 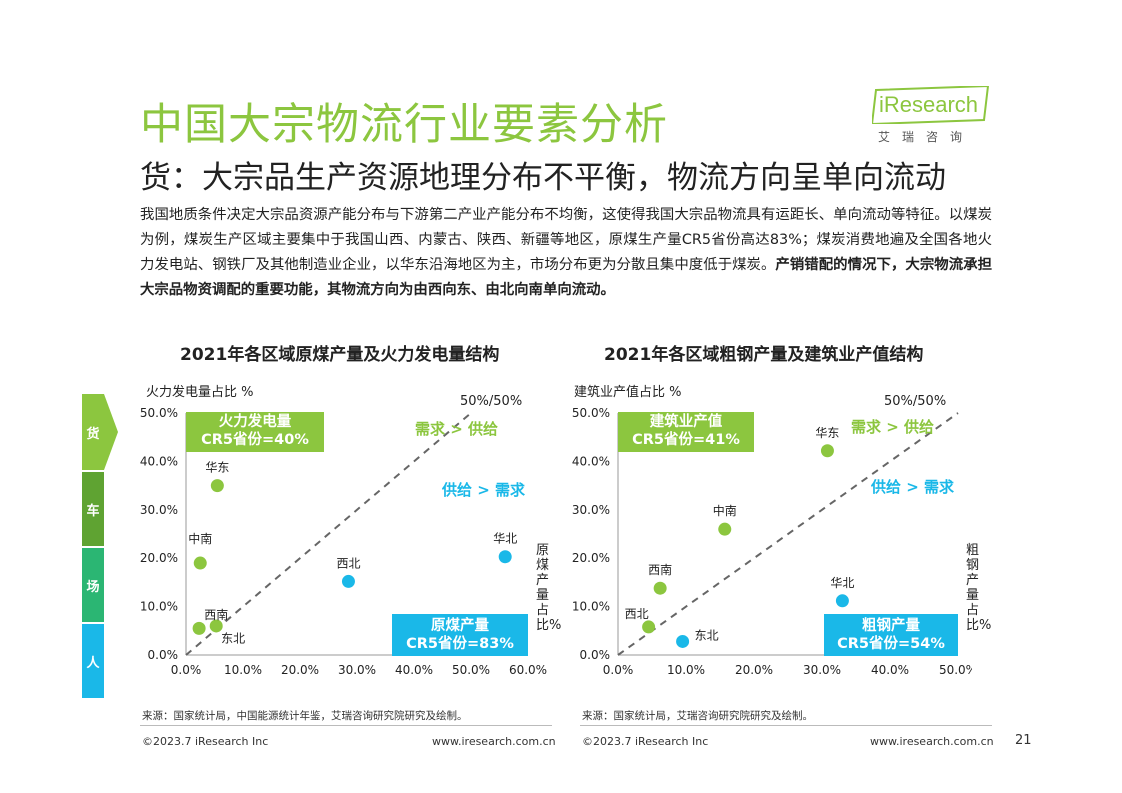 What do you see at coordinates (199, 628) in the screenshot?
I see `left-point-东北` at bounding box center [199, 628].